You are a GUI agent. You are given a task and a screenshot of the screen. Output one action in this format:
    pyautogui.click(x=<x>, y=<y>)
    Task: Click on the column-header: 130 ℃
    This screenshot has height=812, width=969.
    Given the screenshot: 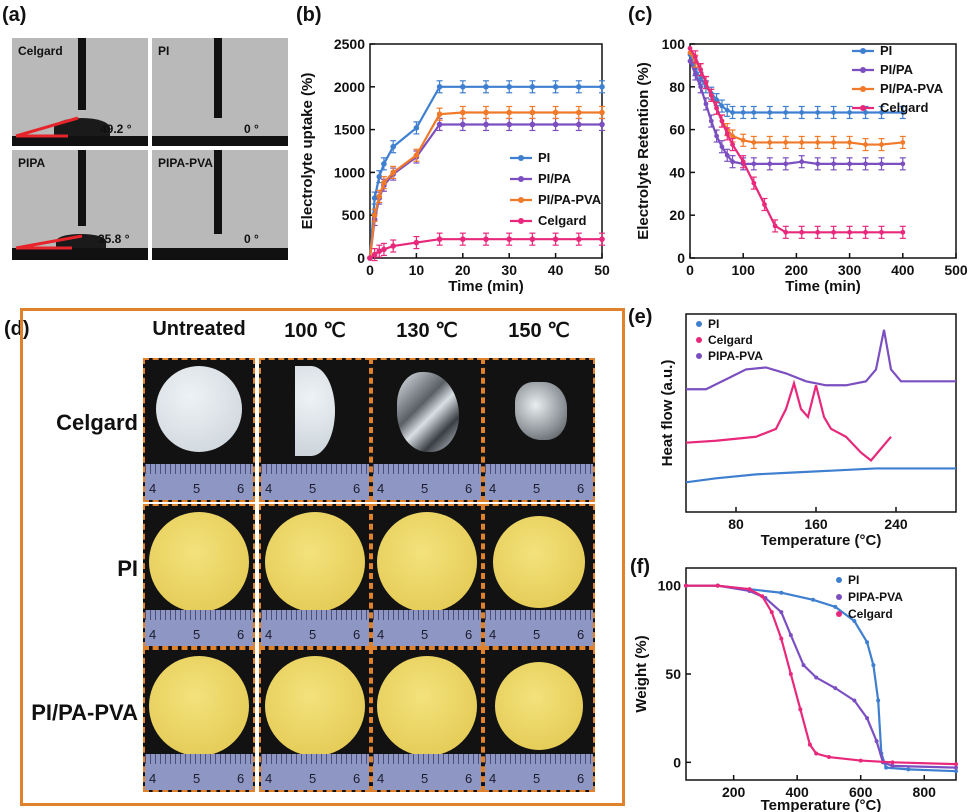 What is the action you would take?
    pyautogui.click(x=427, y=331)
    